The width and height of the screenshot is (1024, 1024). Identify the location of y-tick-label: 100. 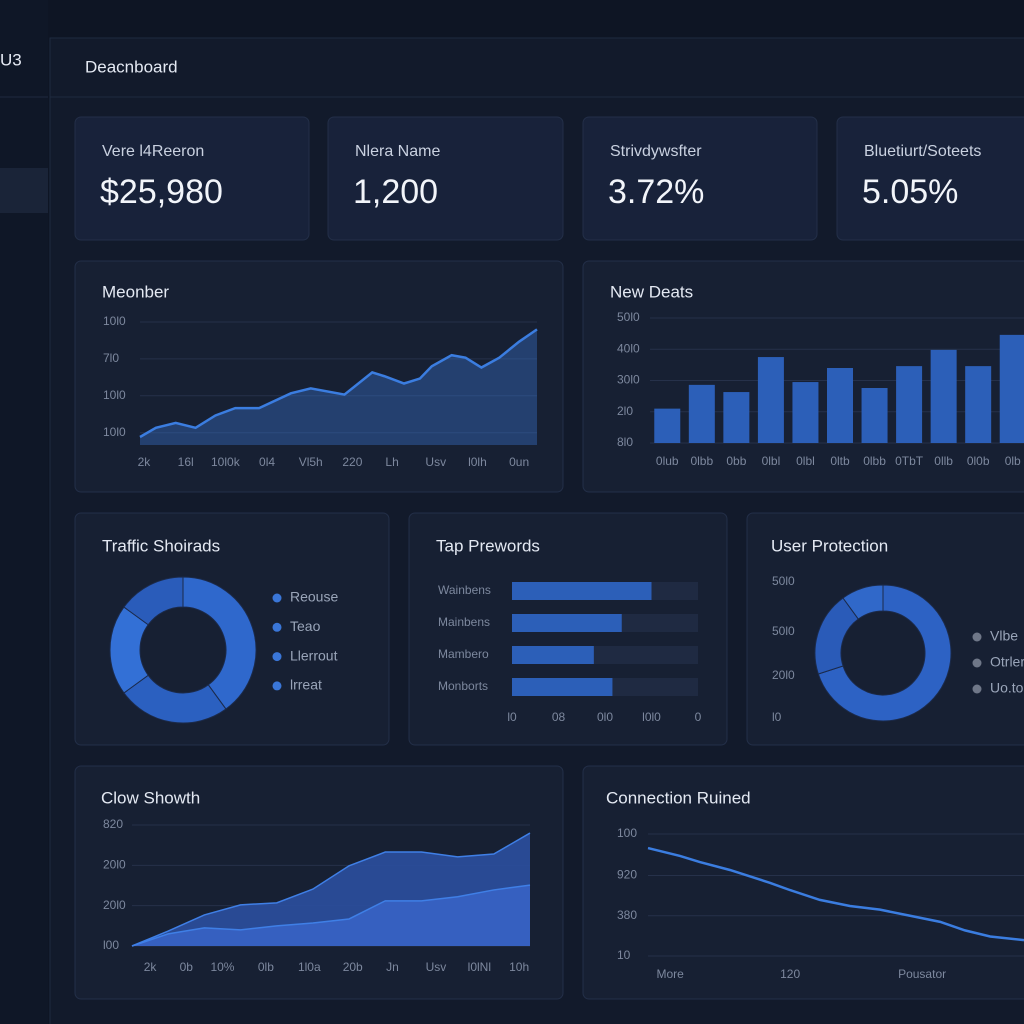
(627, 833).